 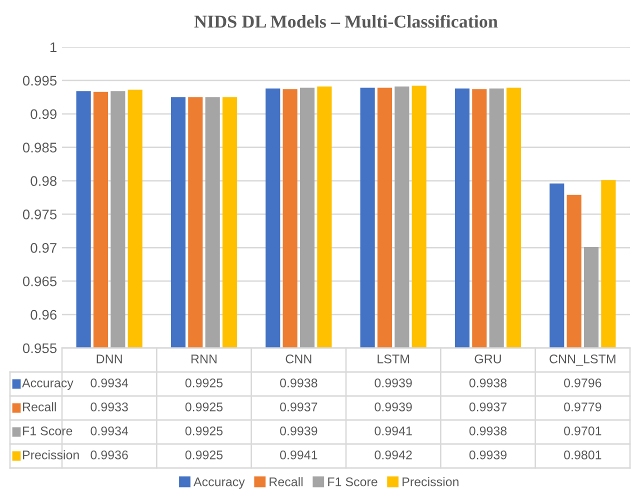 What do you see at coordinates (219, 483) in the screenshot?
I see `legend-label: Accuracy` at bounding box center [219, 483].